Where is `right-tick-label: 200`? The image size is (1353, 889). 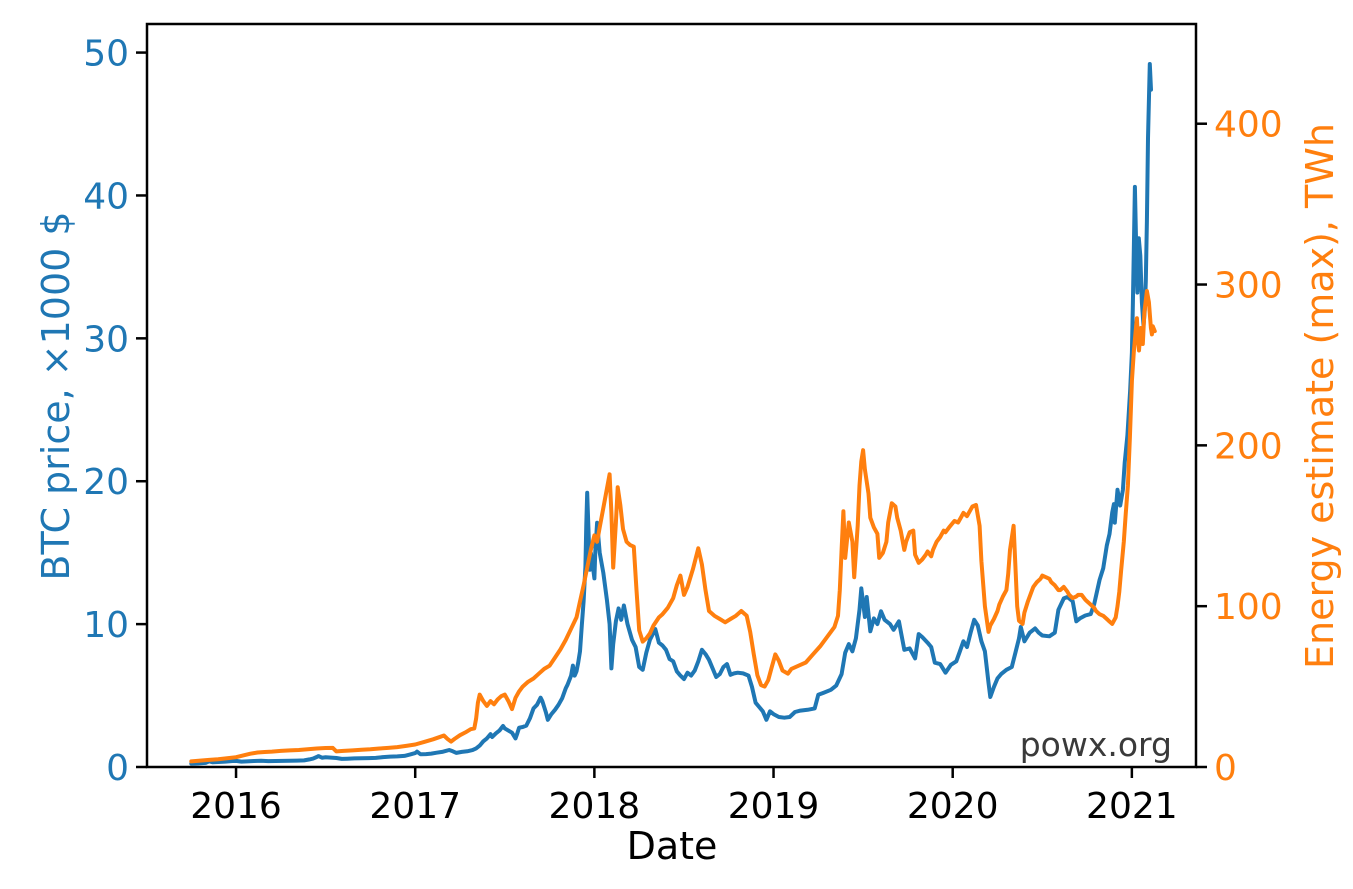
right-tick-label: 200 is located at coordinates (1248, 446).